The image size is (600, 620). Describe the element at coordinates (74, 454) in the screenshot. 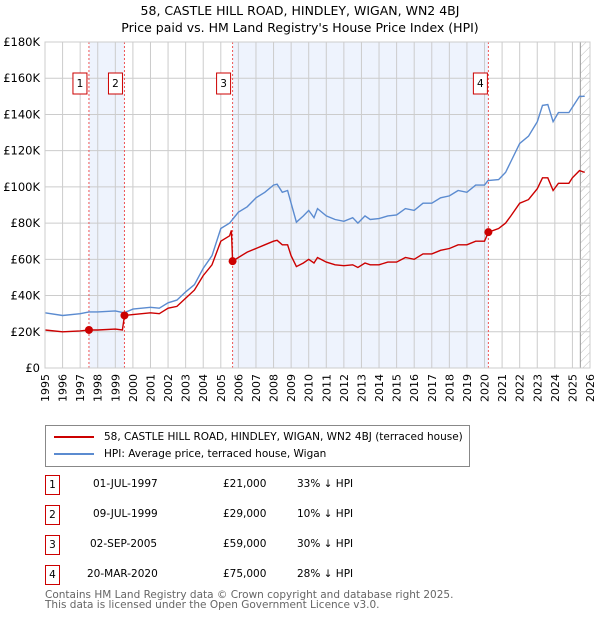

I see `legend-blue-line` at that location.